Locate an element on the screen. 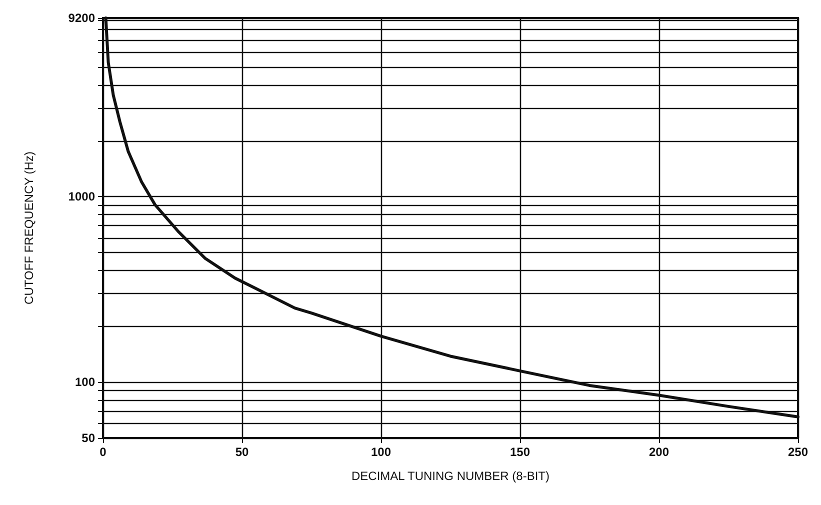 The image size is (821, 505). y-tick-label: 100 is located at coordinates (85, 382).